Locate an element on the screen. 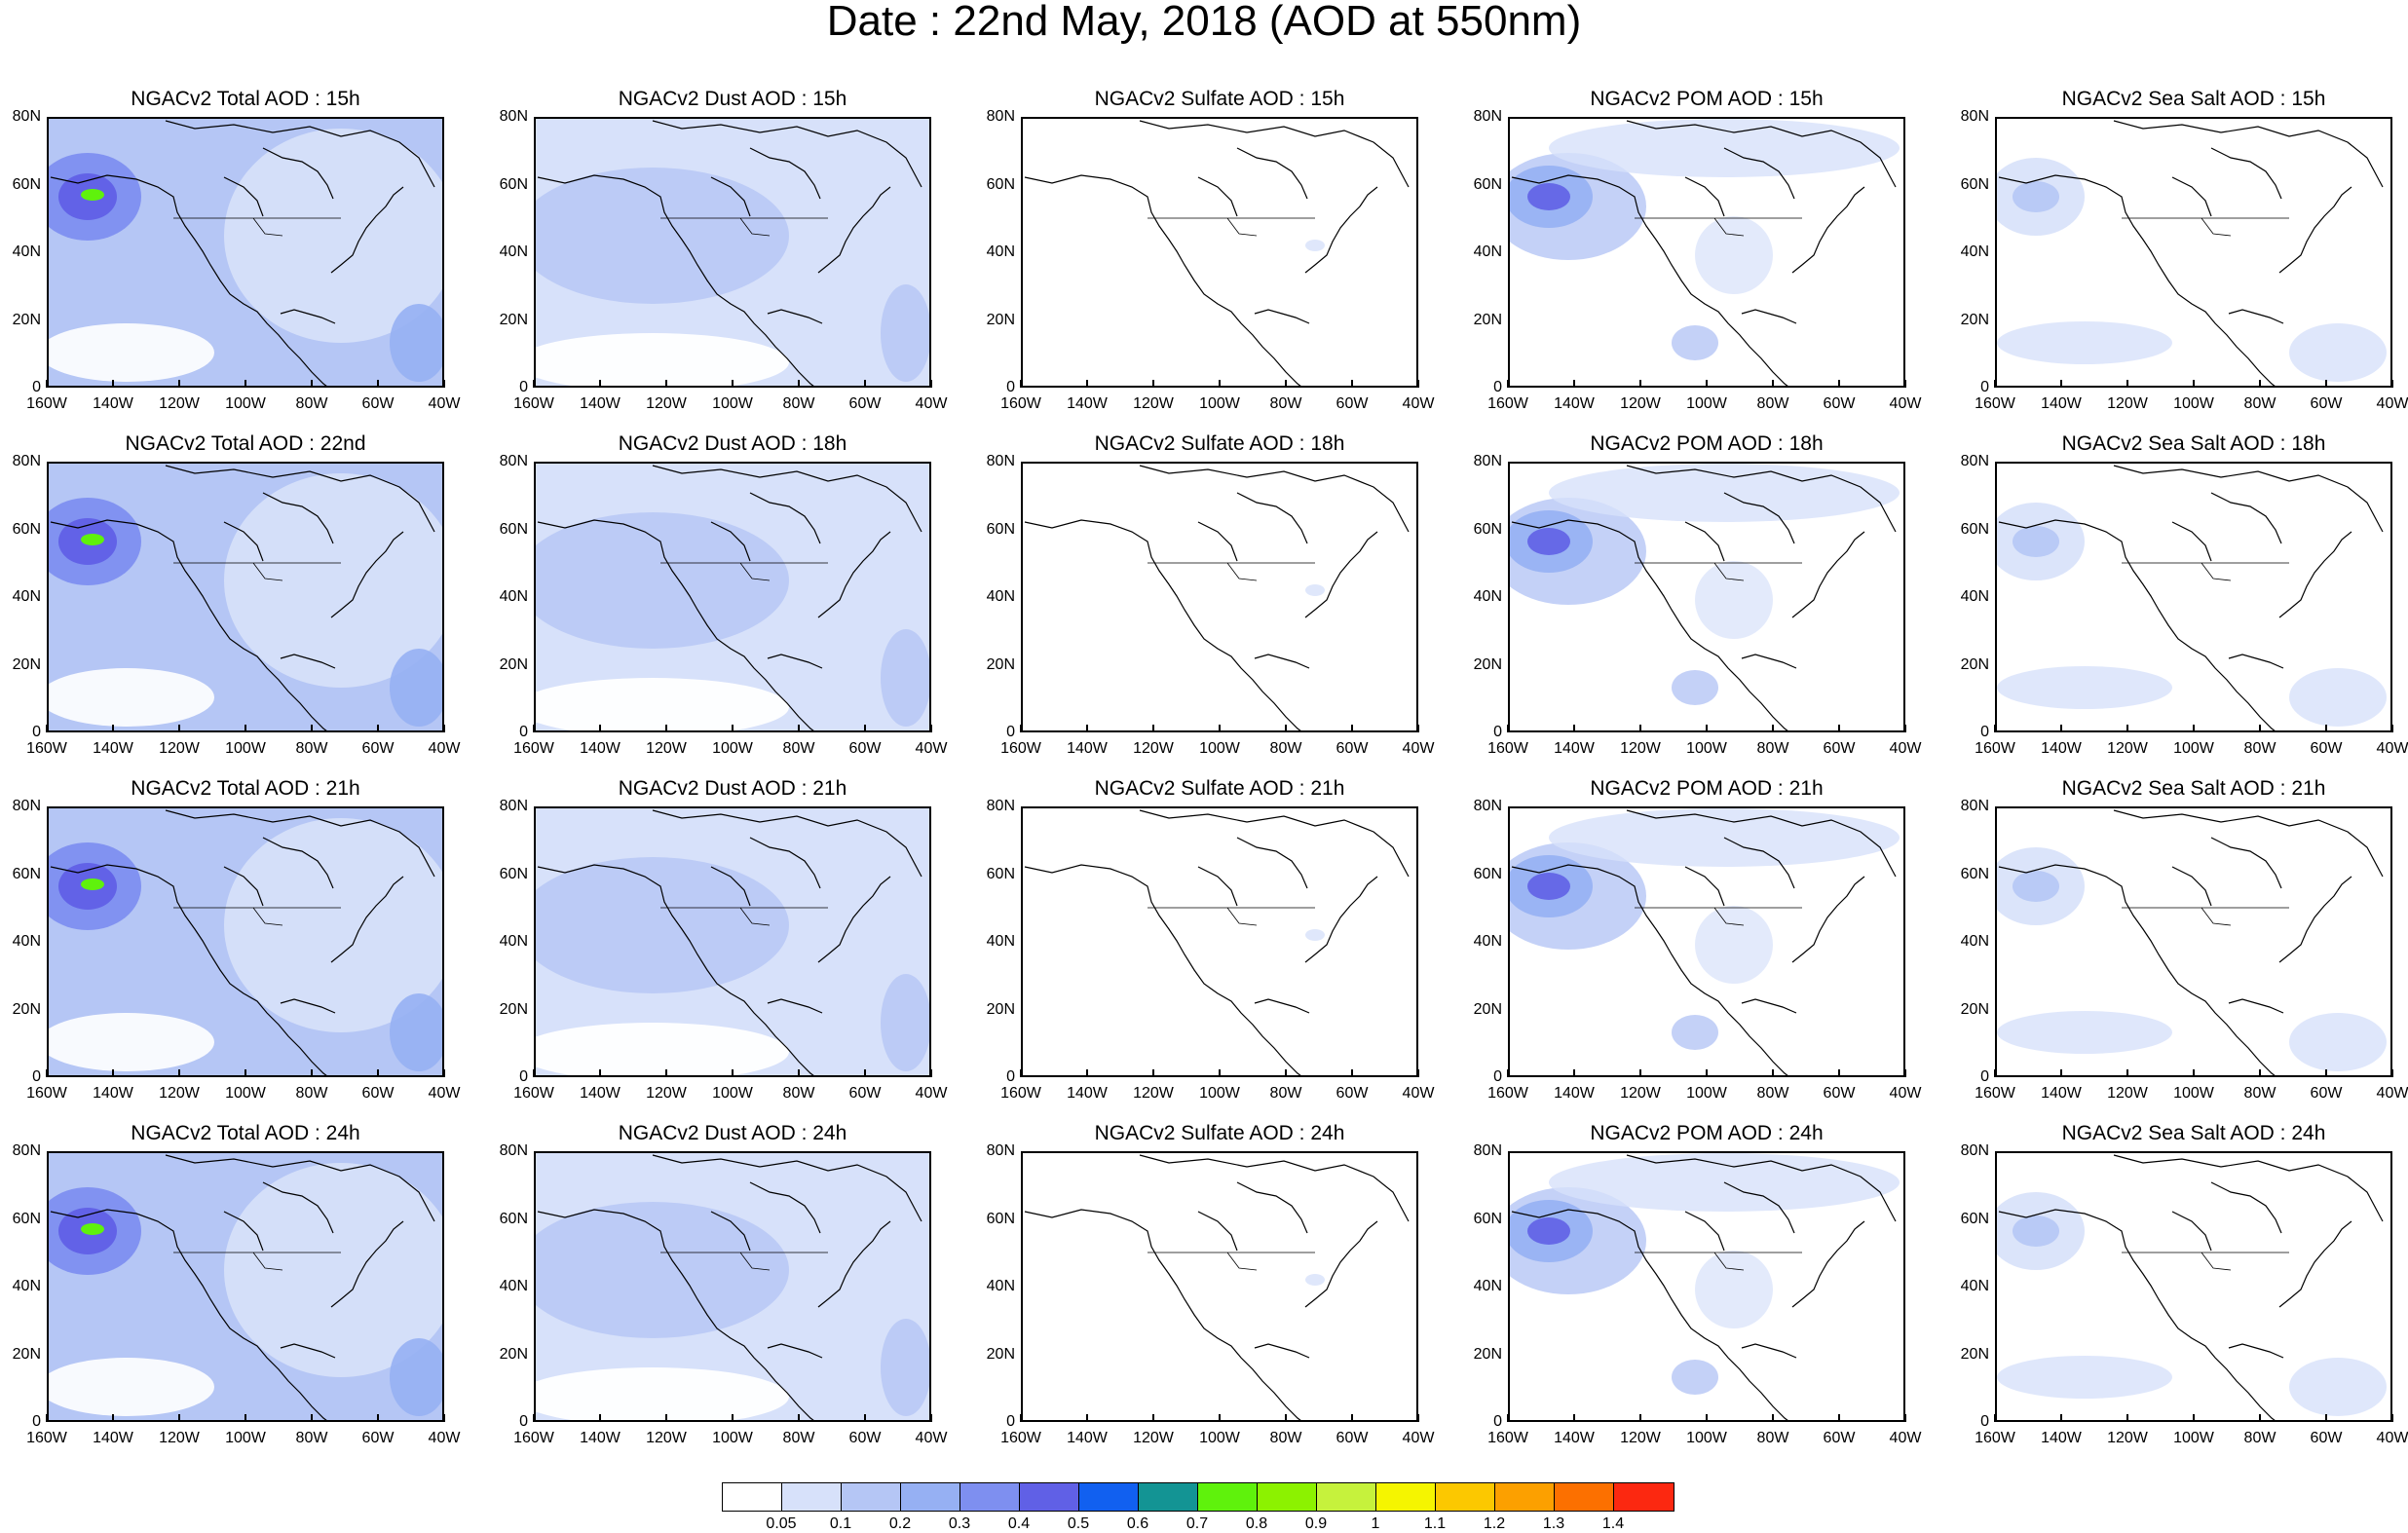  panel-title: NGACv2 Sulfate AOD : 15h is located at coordinates (1219, 99).